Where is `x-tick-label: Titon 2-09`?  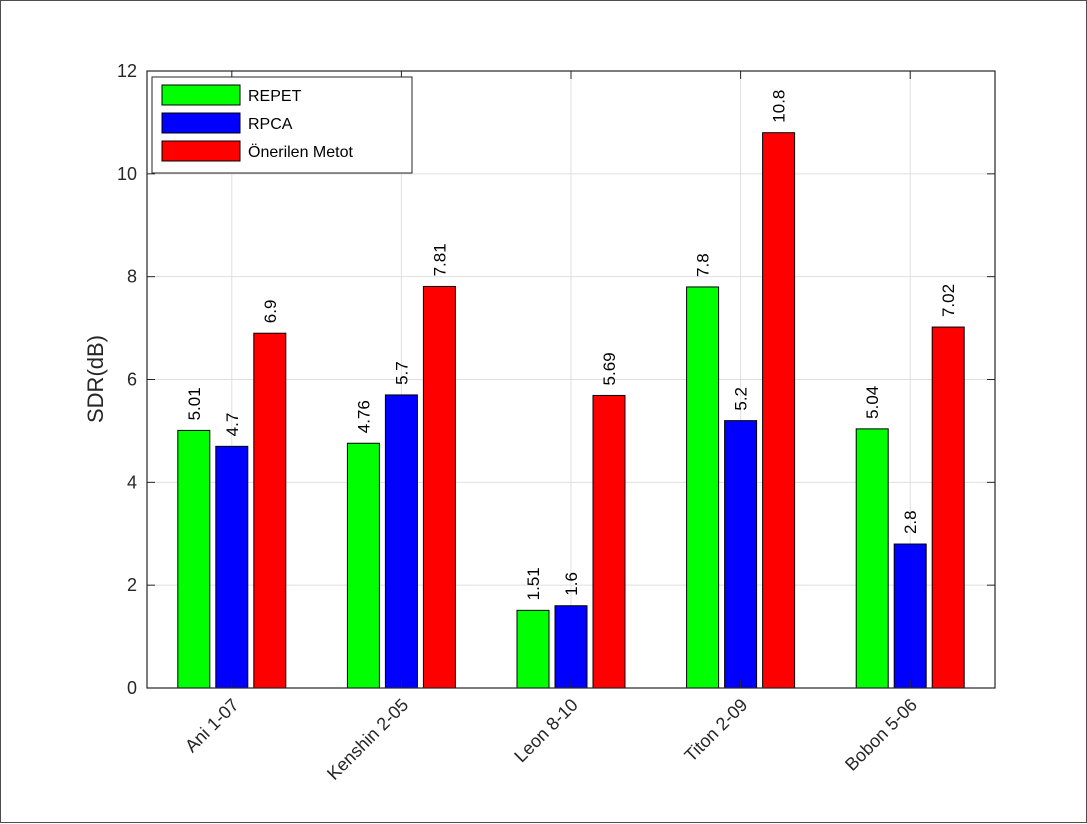 x-tick-label: Titon 2-09 is located at coordinates (715, 730).